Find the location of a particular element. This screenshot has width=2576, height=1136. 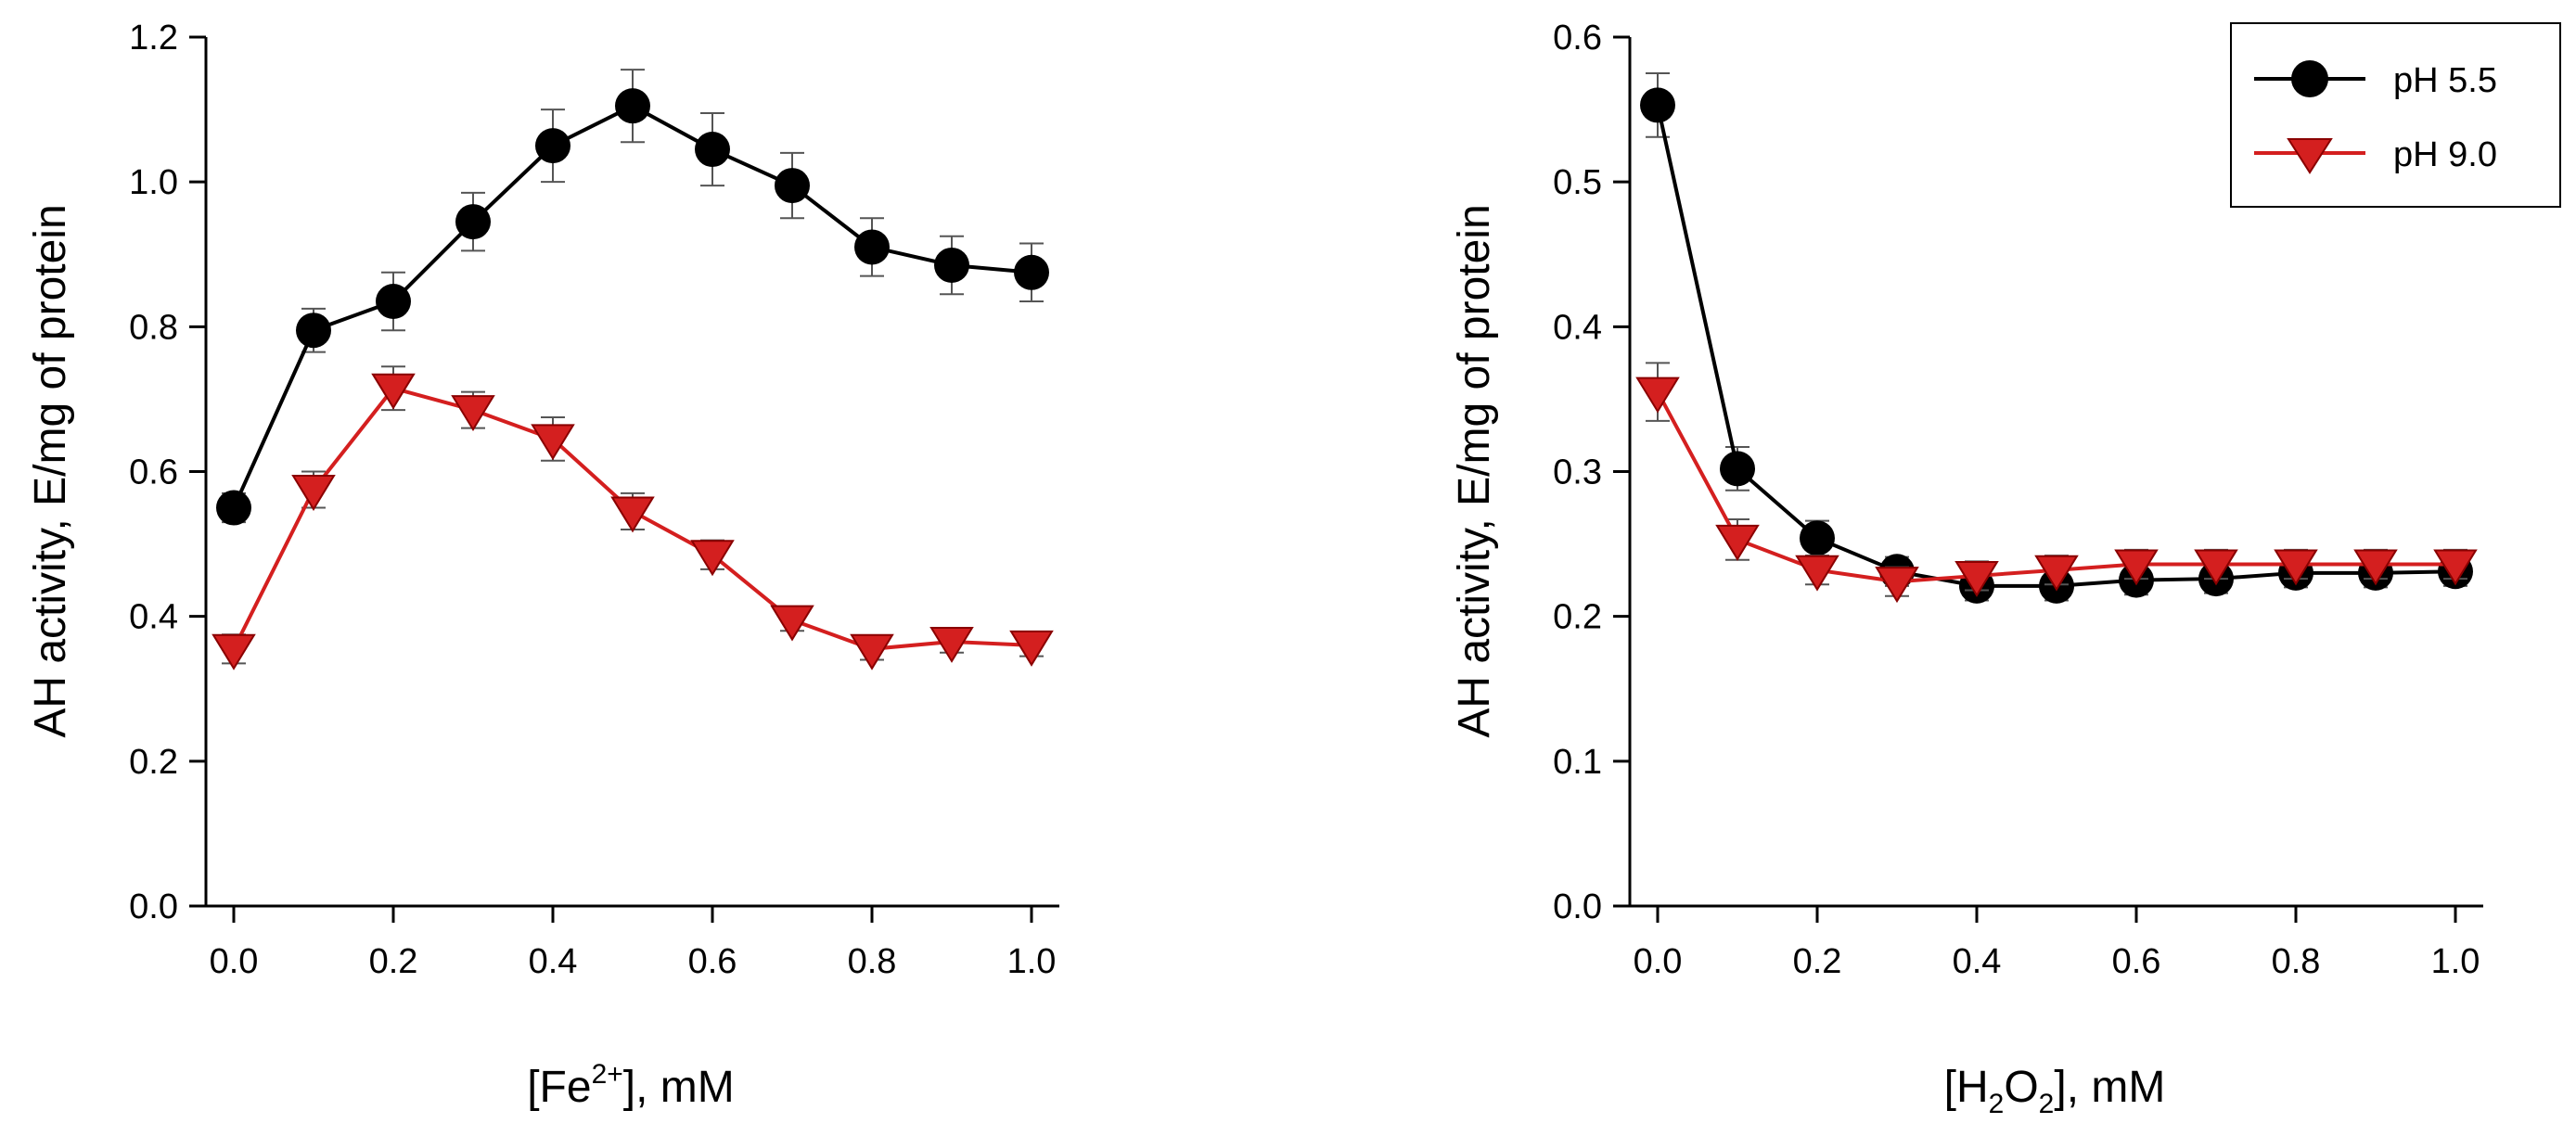

left-series-ph55 is located at coordinates (632, 298).